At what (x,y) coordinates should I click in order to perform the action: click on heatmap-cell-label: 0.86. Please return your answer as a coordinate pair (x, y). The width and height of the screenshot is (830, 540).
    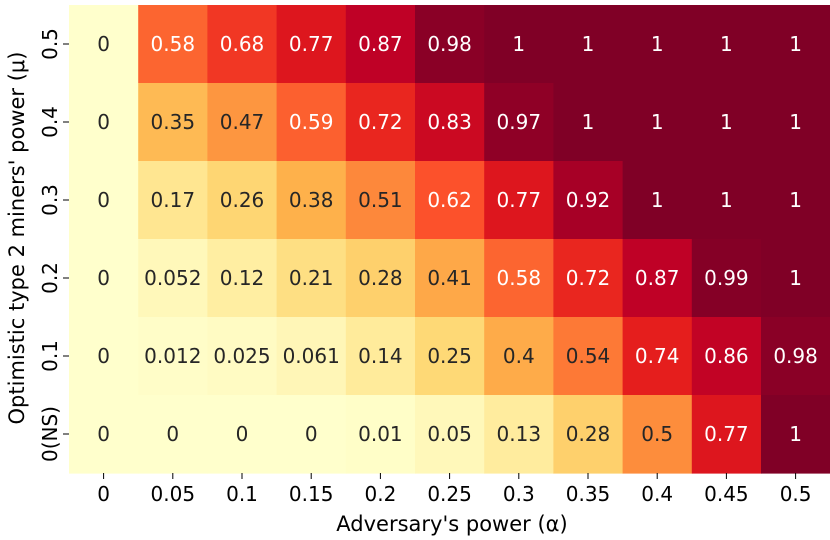
    Looking at the image, I should click on (726, 356).